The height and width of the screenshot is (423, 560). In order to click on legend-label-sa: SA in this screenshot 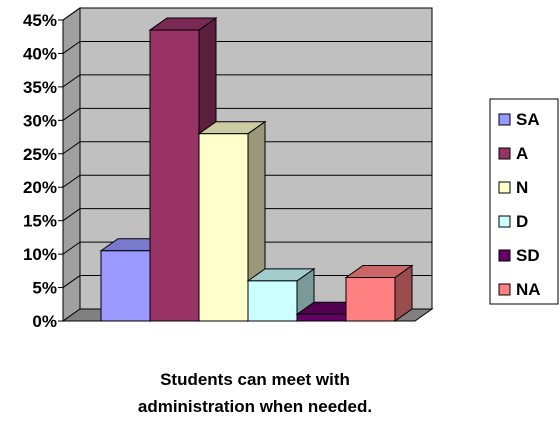, I will do `click(528, 119)`.